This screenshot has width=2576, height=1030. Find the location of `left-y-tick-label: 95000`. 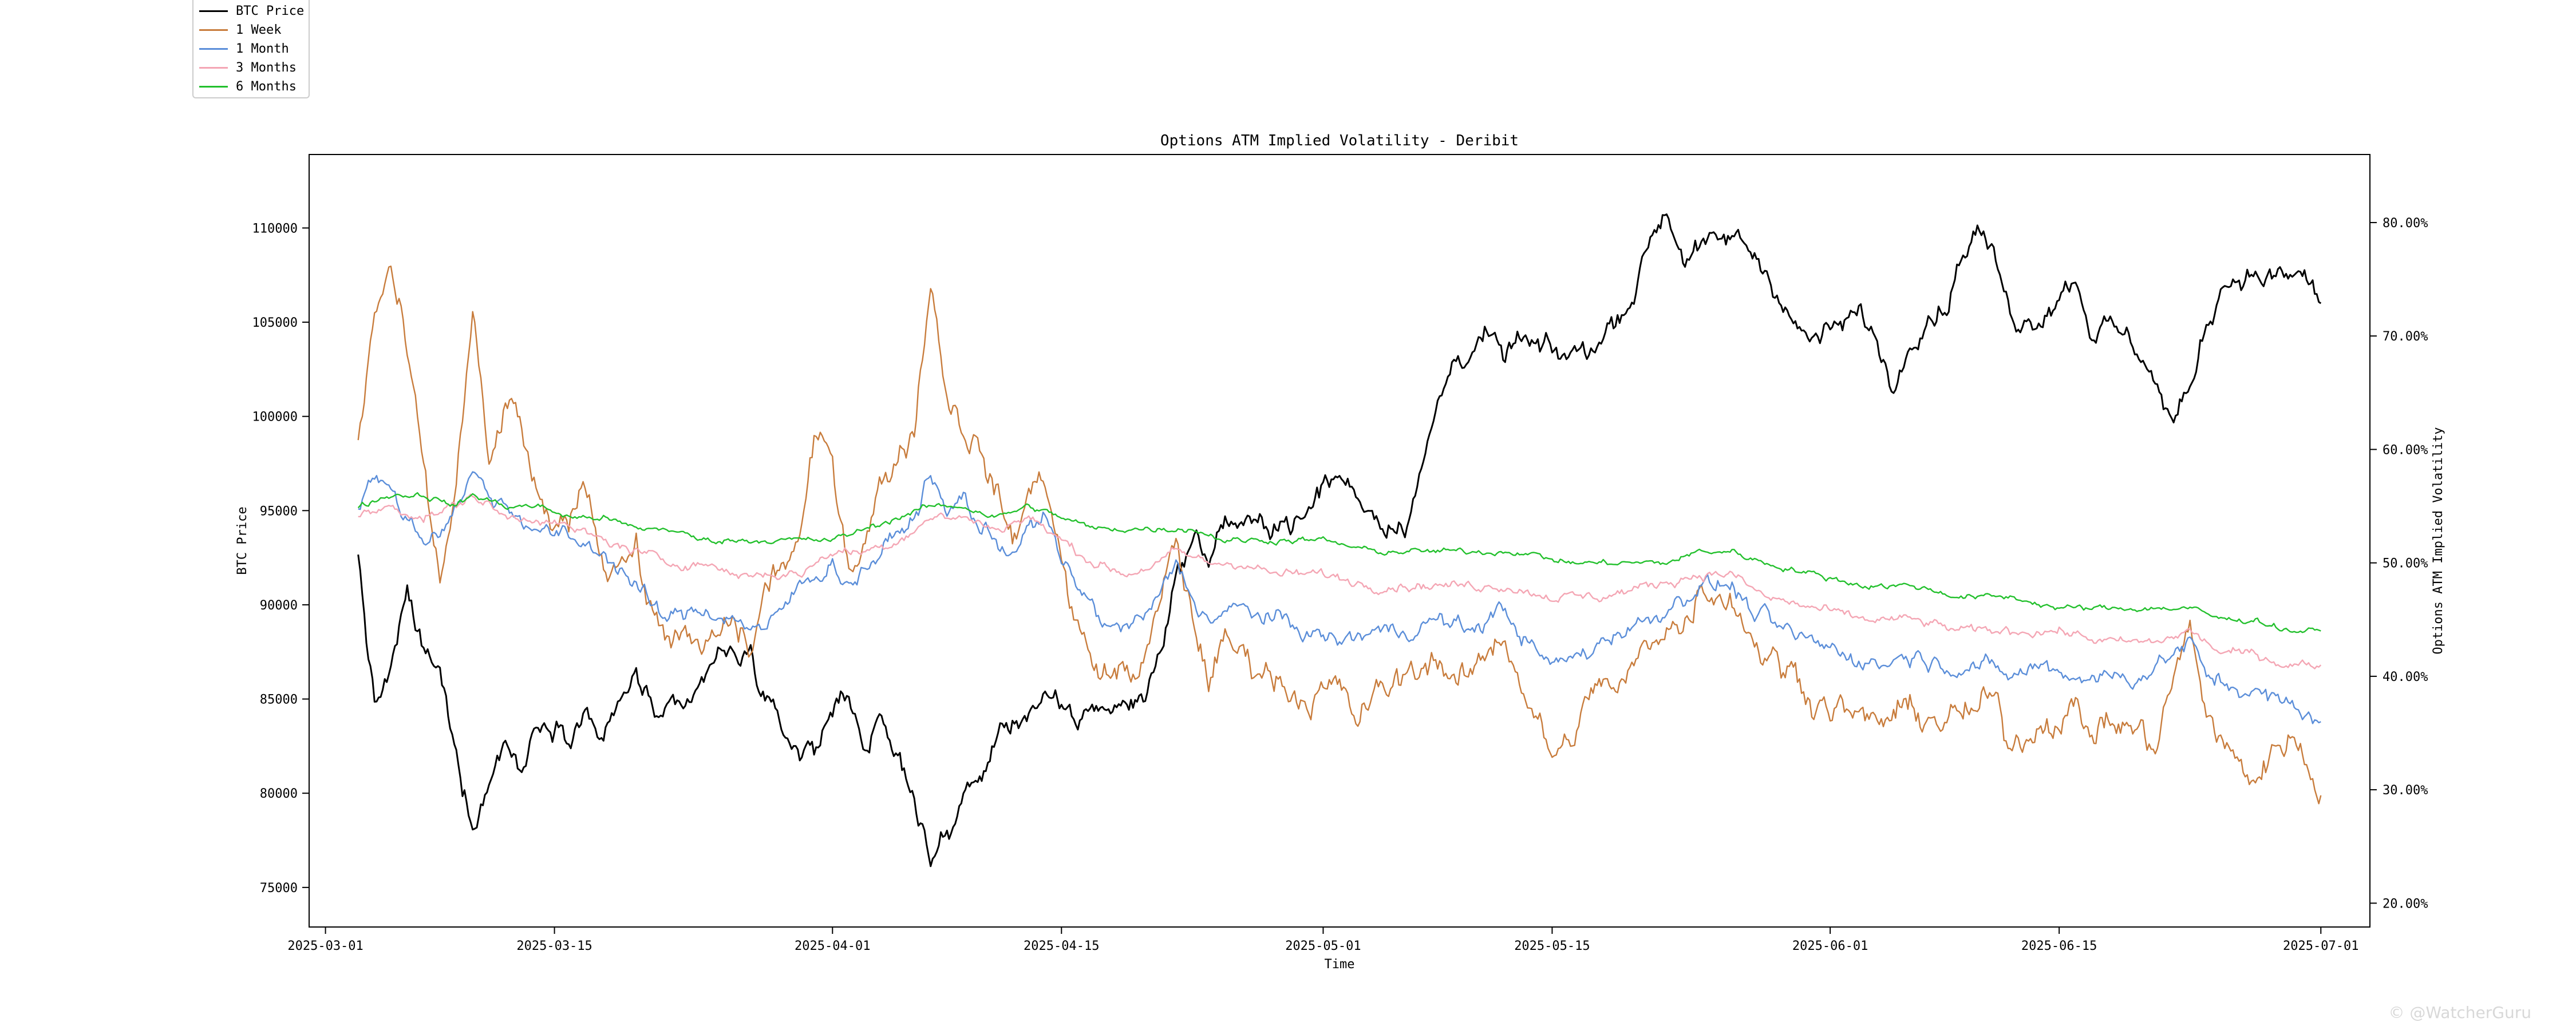

left-y-tick-label: 95000 is located at coordinates (279, 511).